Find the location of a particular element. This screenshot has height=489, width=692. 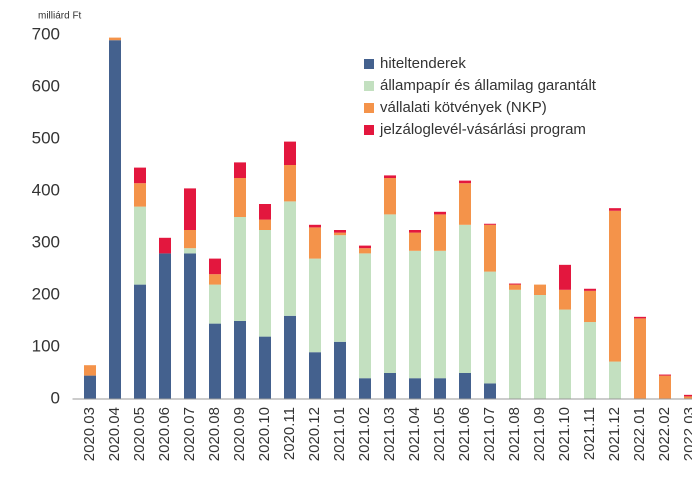

x-tick-label: 2021.09 is located at coordinates (539, 434).